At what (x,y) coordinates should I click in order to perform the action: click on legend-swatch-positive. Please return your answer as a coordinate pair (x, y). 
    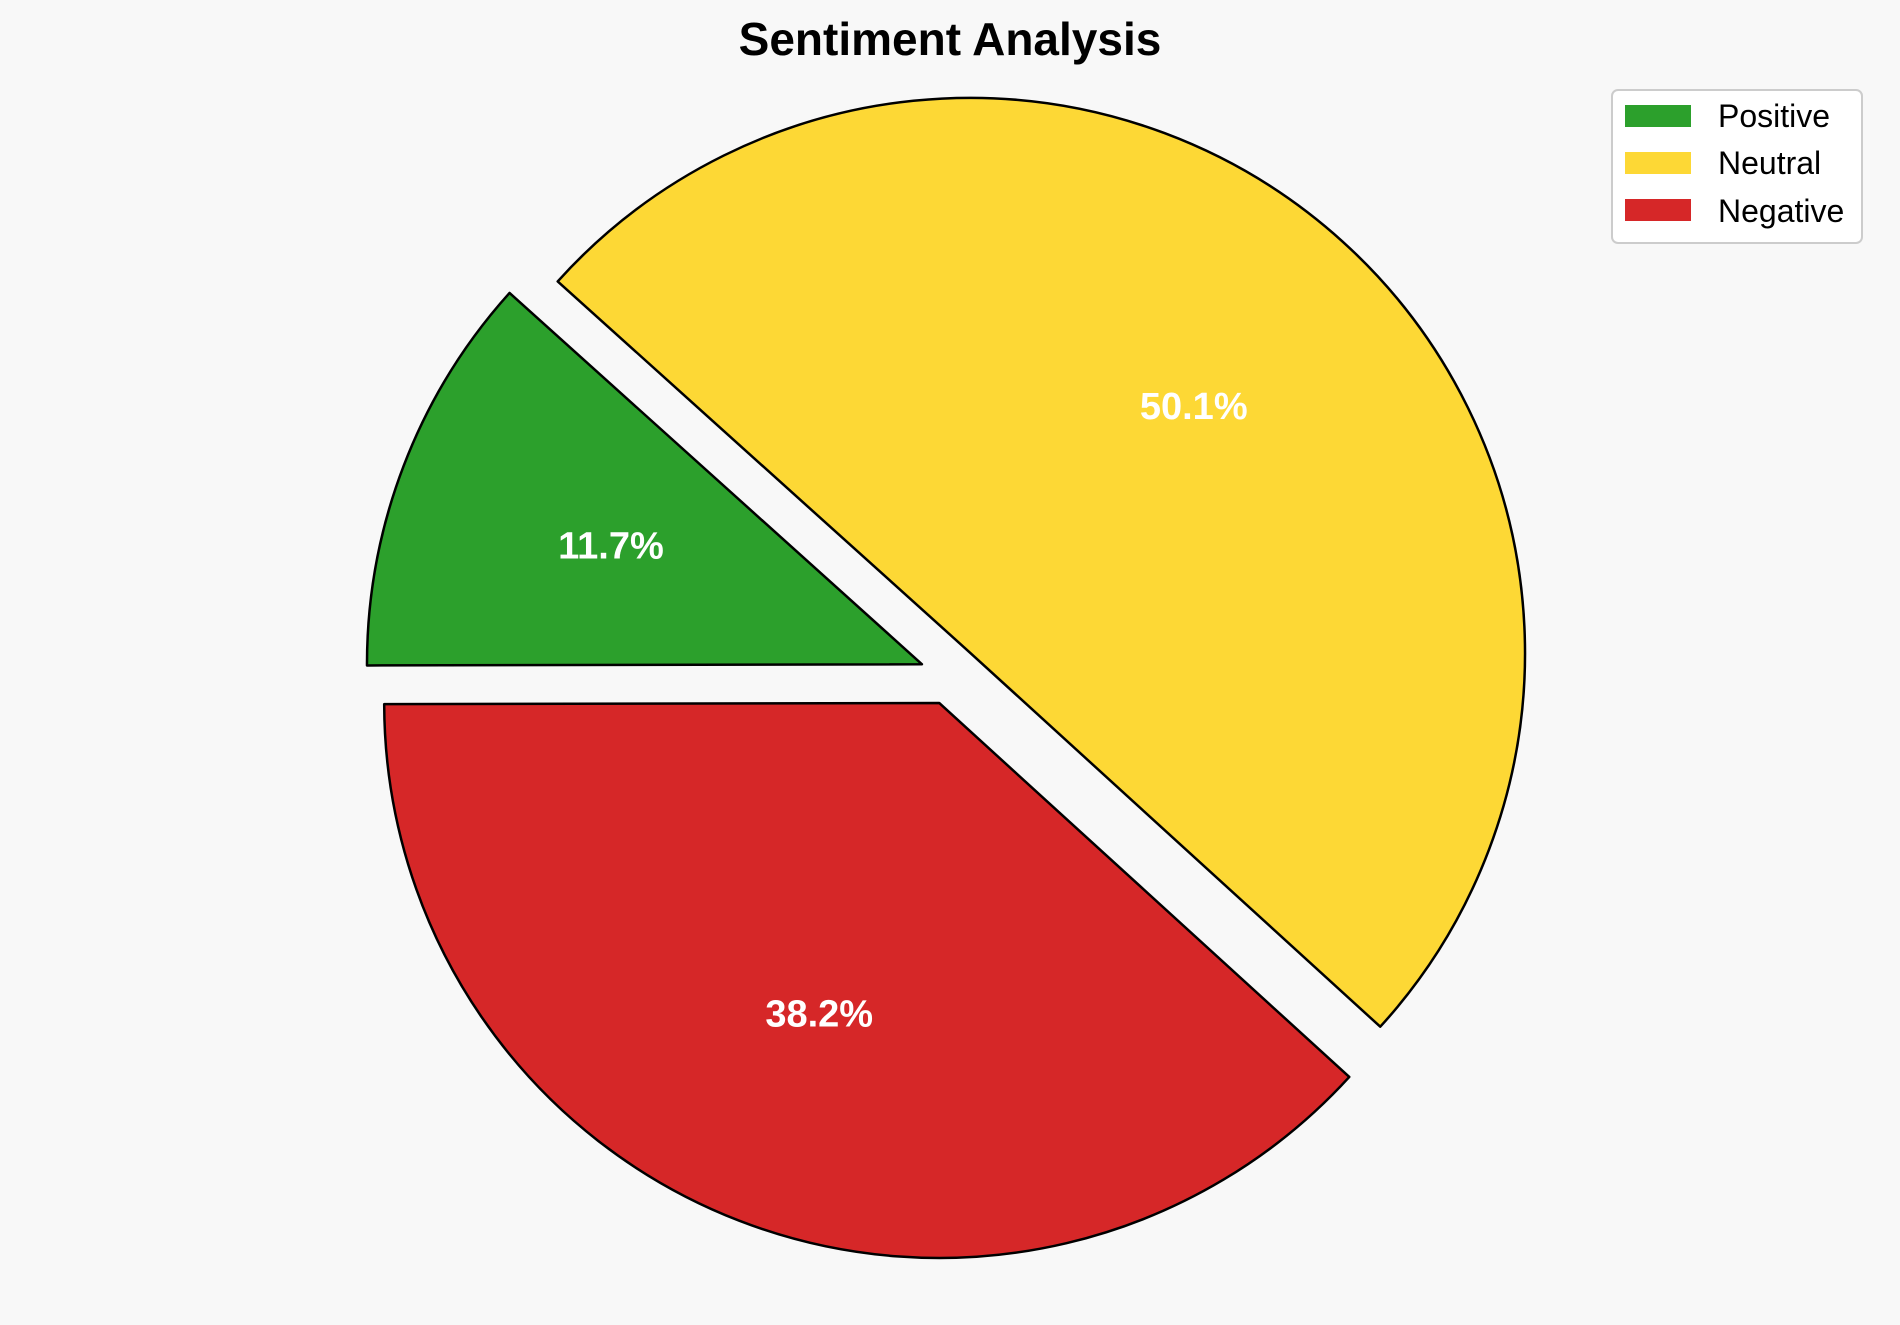
    Looking at the image, I should click on (1658, 116).